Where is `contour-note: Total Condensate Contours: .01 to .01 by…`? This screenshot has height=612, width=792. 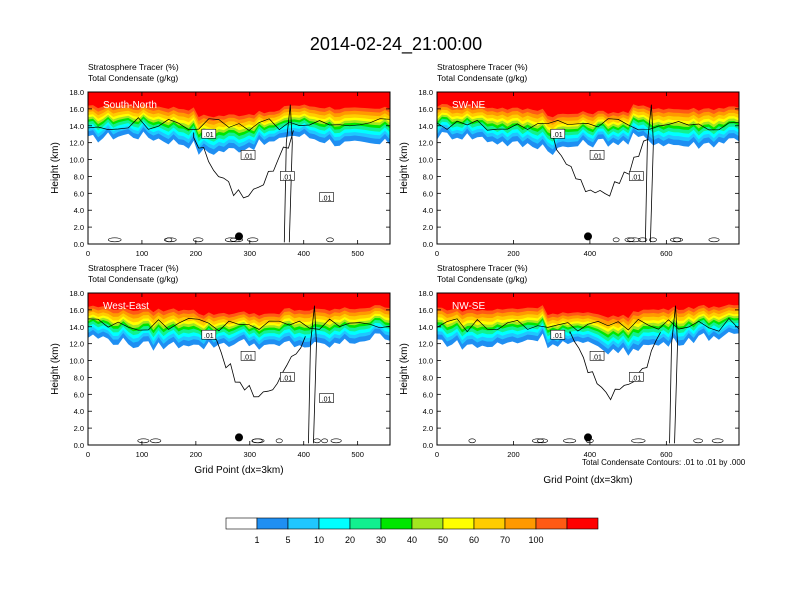 contour-note: Total Condensate Contours: .01 to .01 by… is located at coordinates (664, 462).